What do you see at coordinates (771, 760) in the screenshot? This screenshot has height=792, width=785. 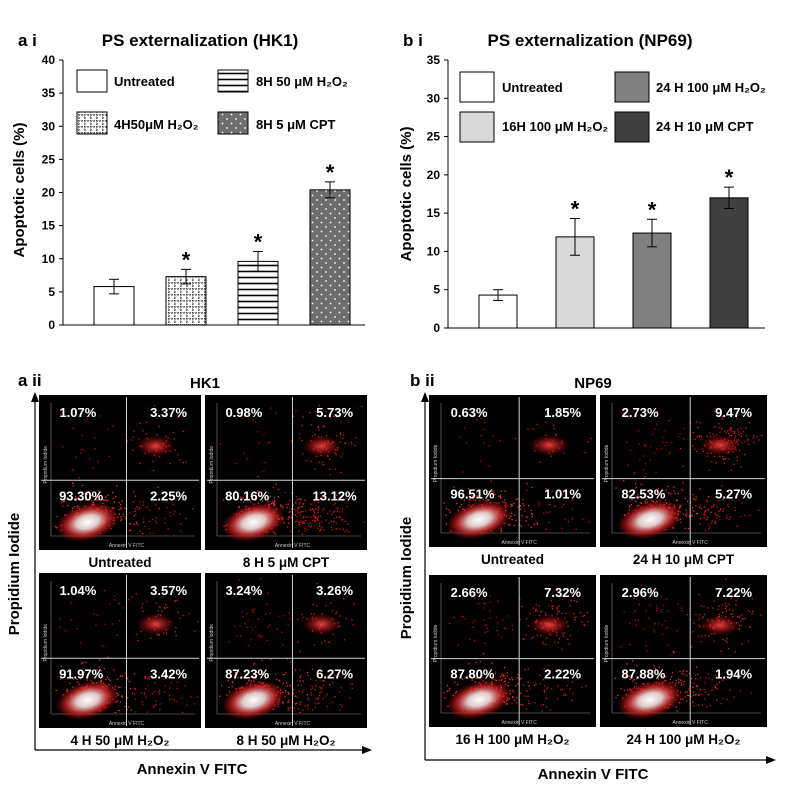 I see `x-arrow-head-np69` at bounding box center [771, 760].